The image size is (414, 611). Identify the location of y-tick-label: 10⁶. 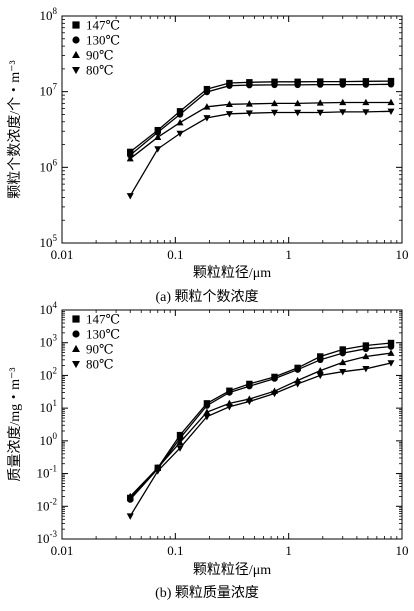
(49, 165).